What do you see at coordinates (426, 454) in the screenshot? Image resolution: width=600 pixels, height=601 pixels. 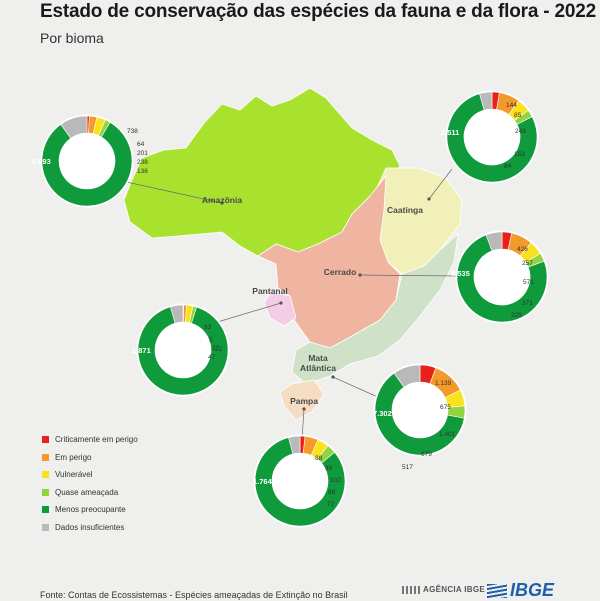 I see `data-label-vulneravel: 679` at bounding box center [426, 454].